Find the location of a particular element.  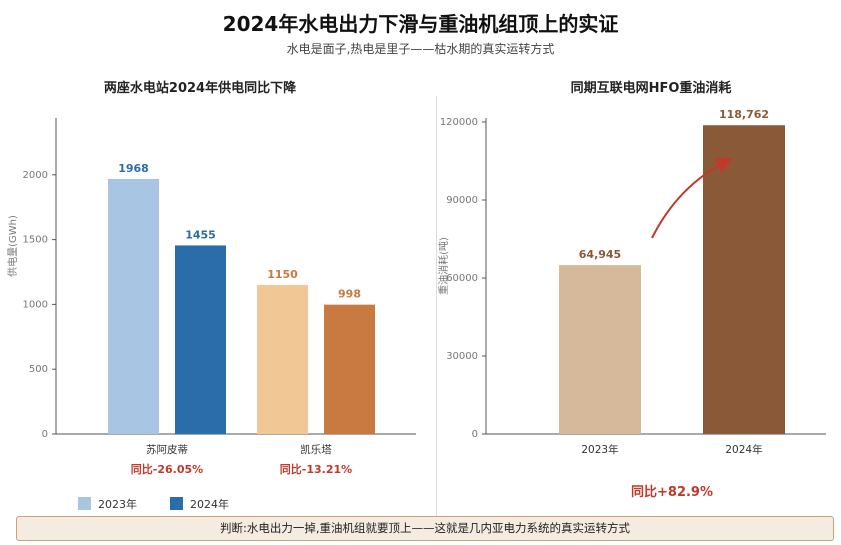

left-y-axis-title: 供电量(GWh) is located at coordinates (12, 246).